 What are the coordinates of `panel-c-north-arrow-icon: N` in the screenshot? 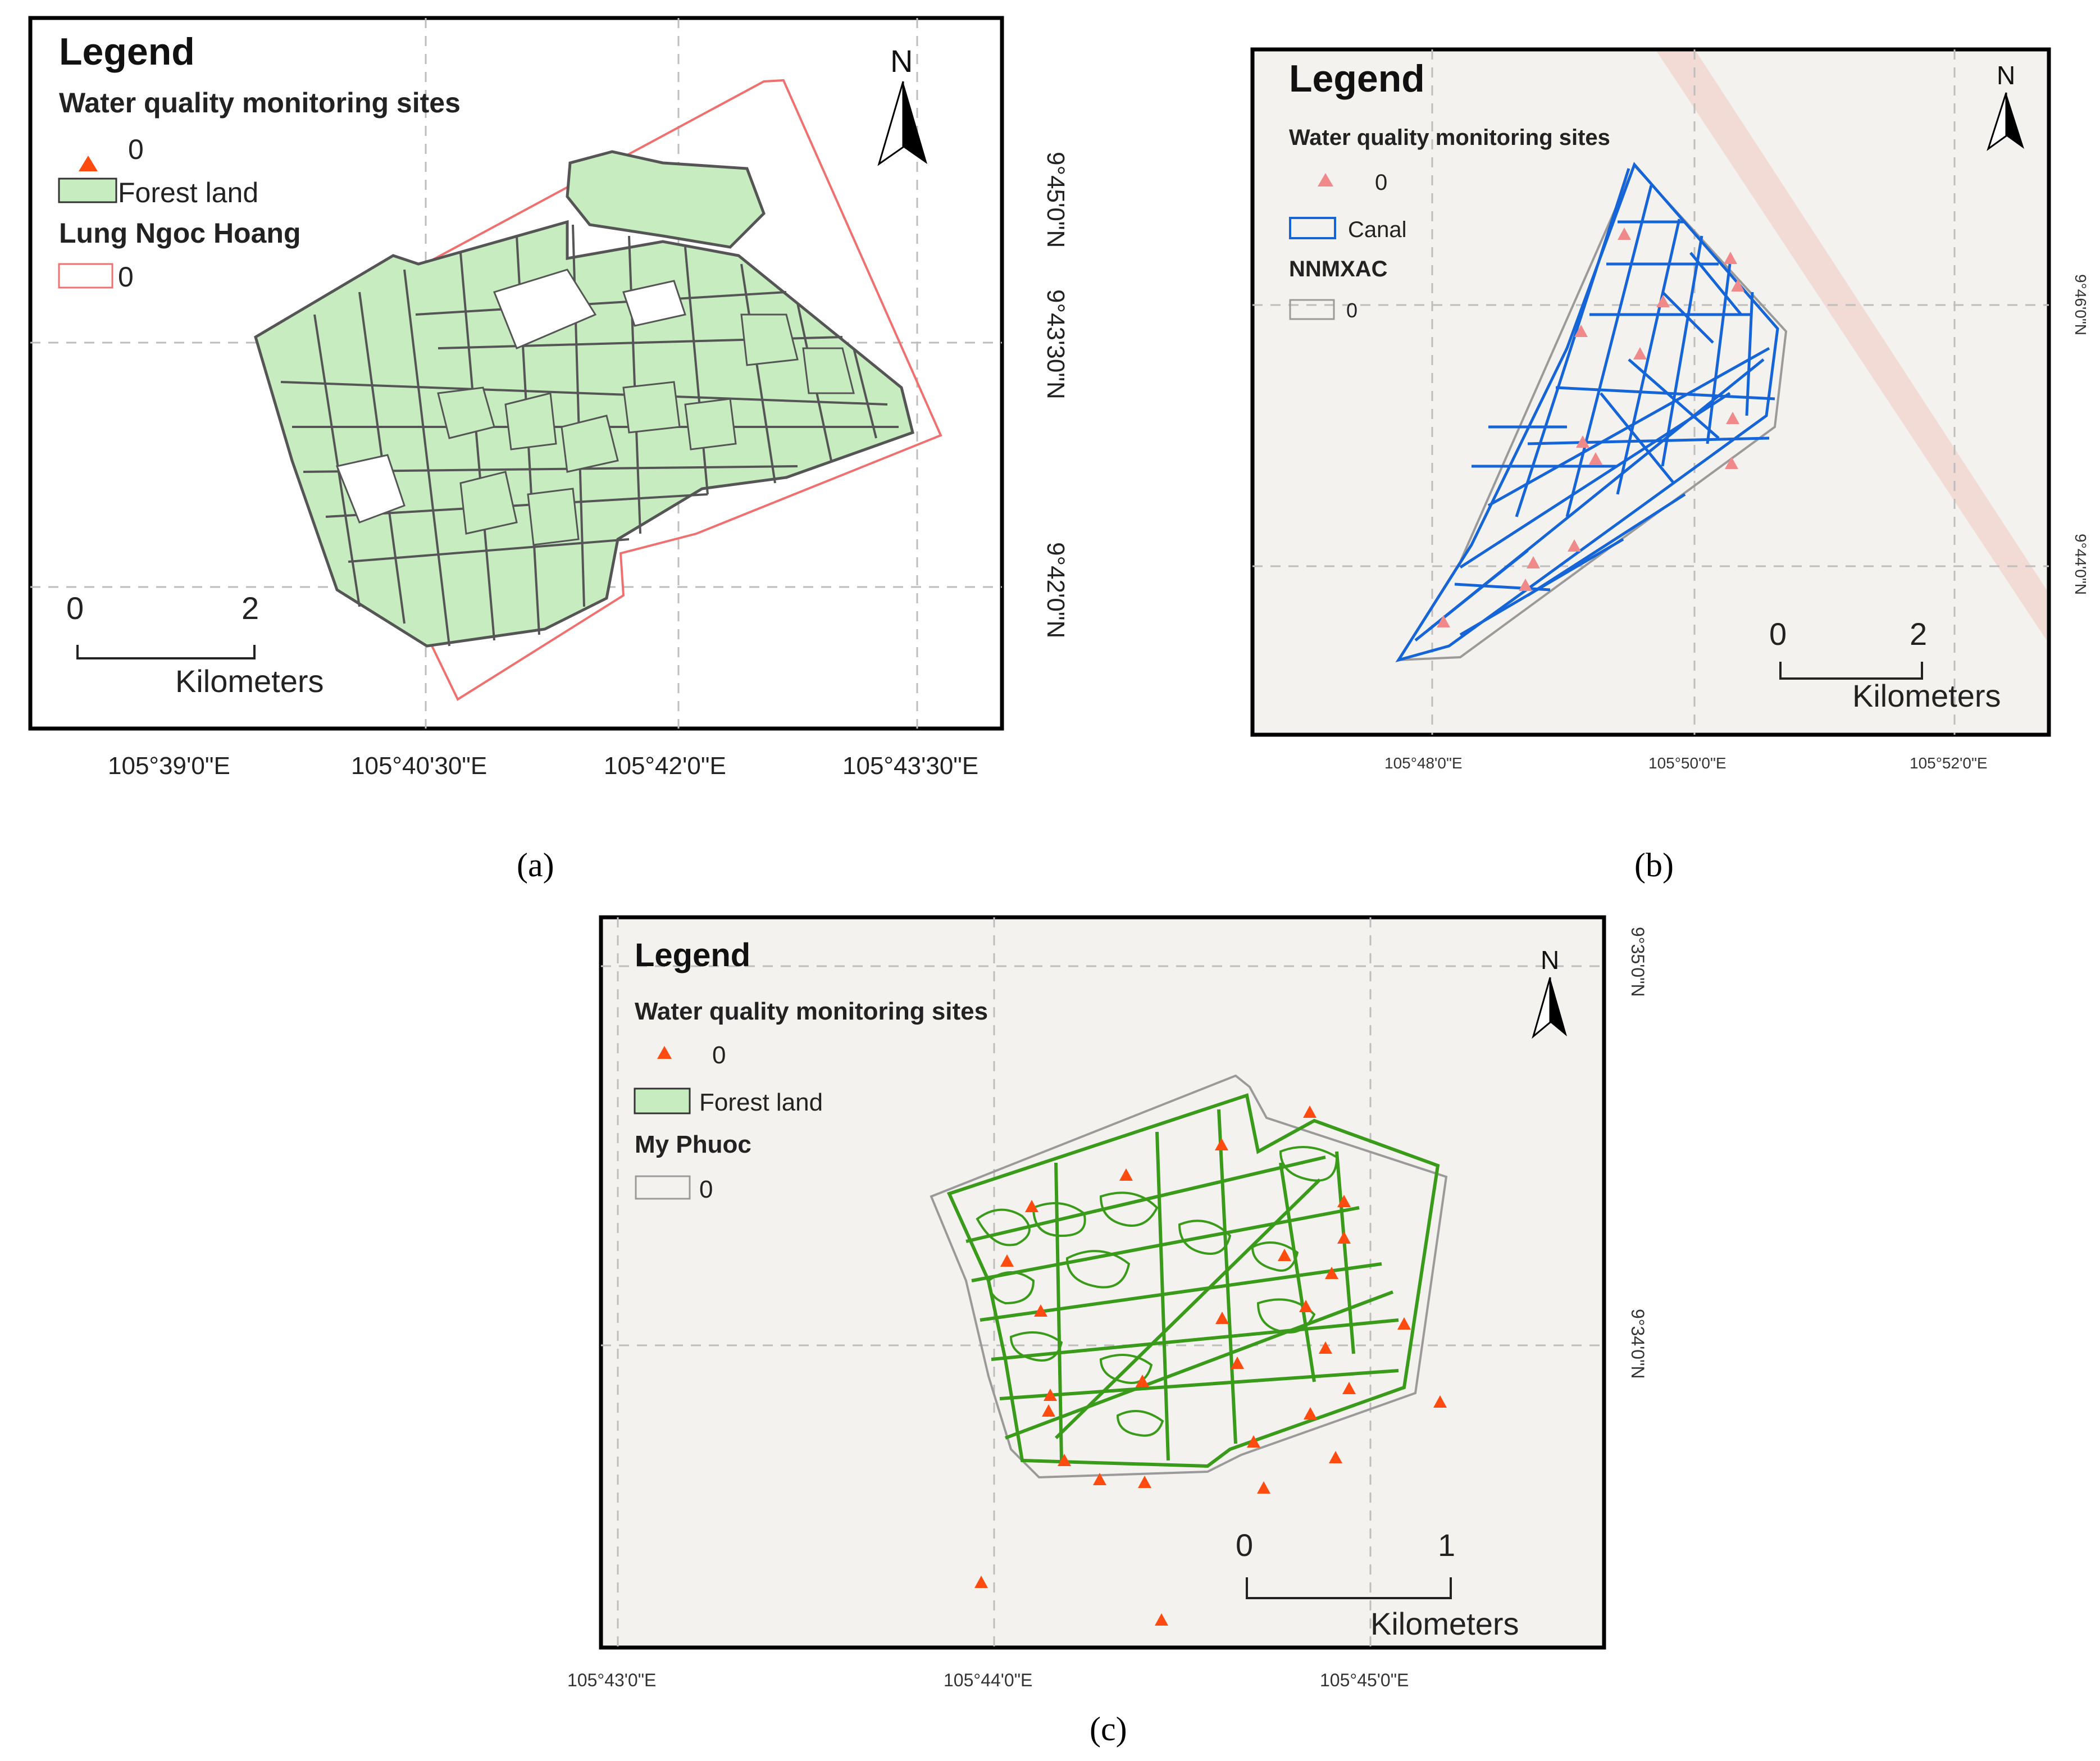 It's located at (1549, 992).